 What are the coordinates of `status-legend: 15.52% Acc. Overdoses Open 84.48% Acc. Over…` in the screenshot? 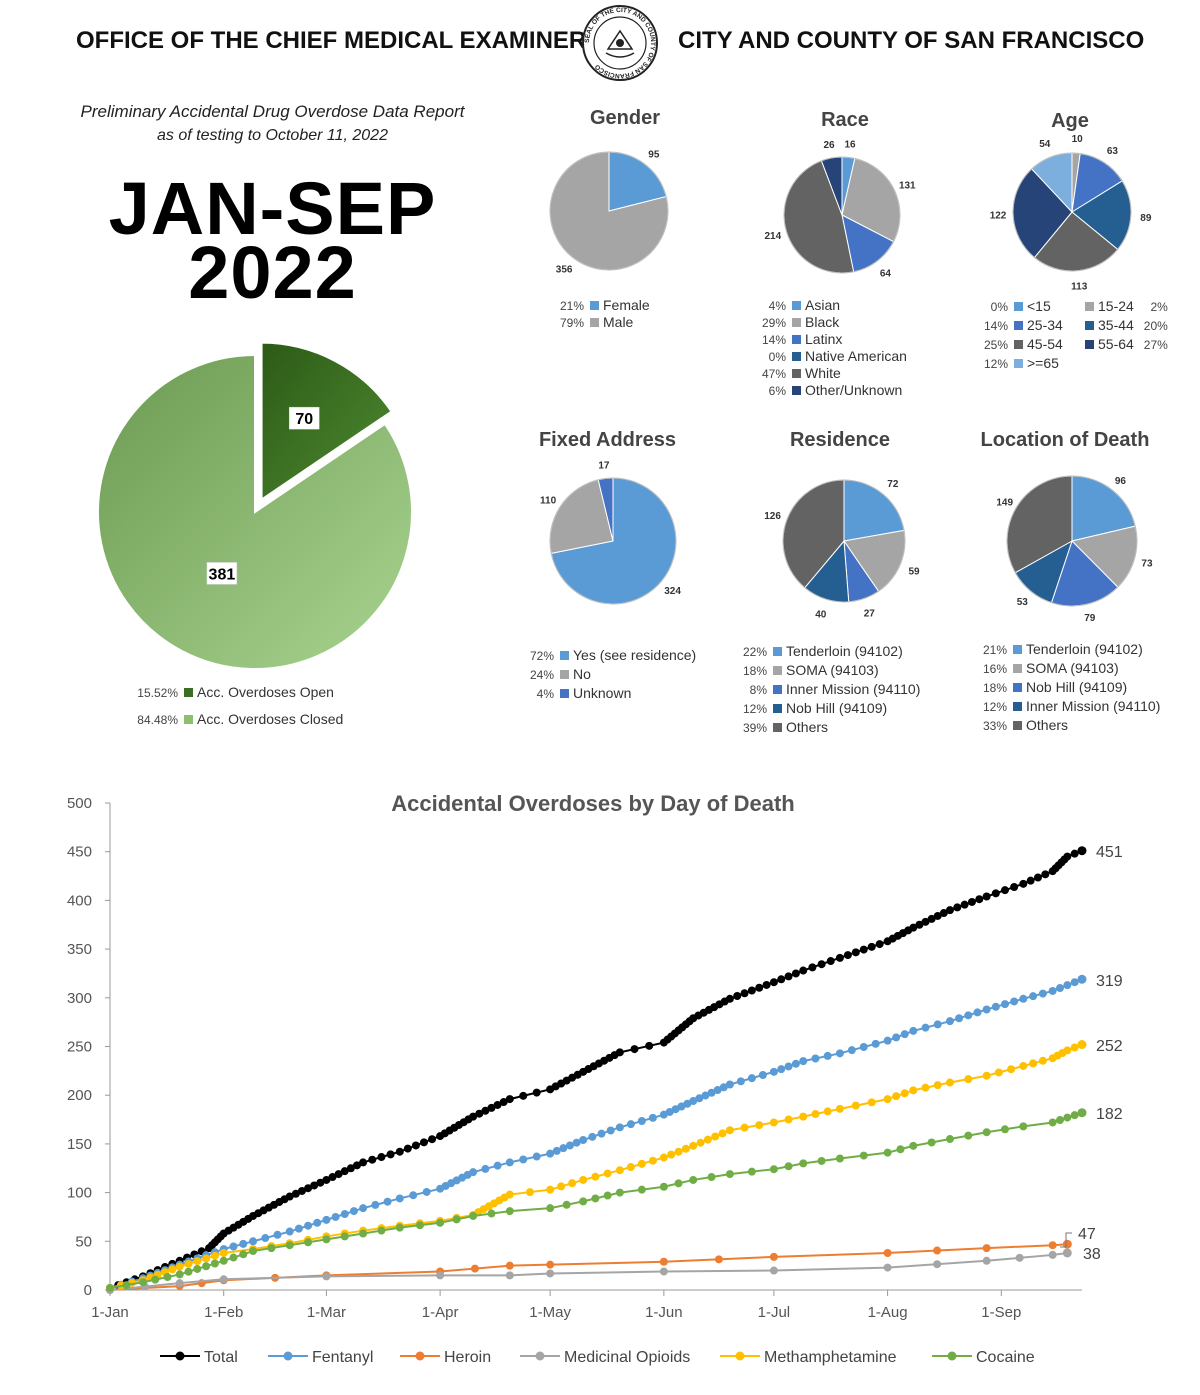 It's located at (236, 711).